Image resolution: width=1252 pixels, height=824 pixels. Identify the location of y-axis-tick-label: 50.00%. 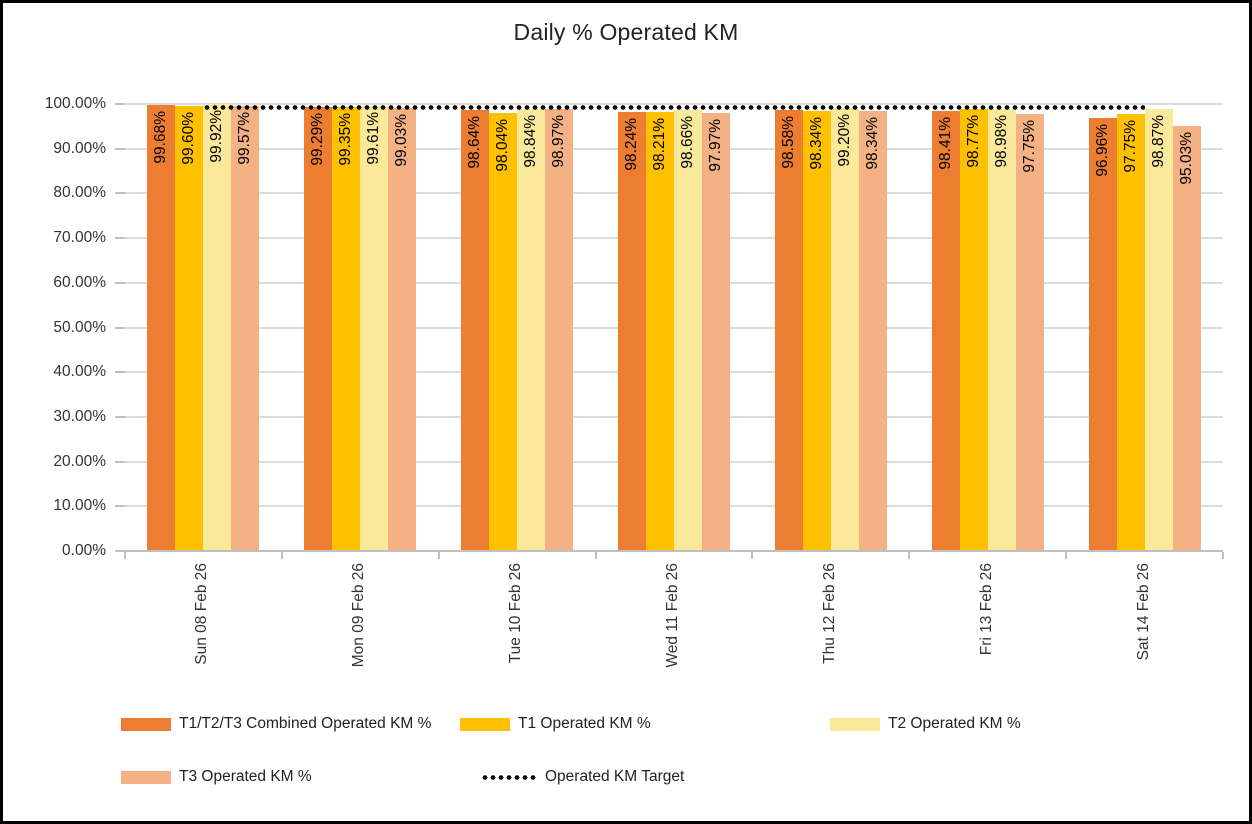
(79, 327).